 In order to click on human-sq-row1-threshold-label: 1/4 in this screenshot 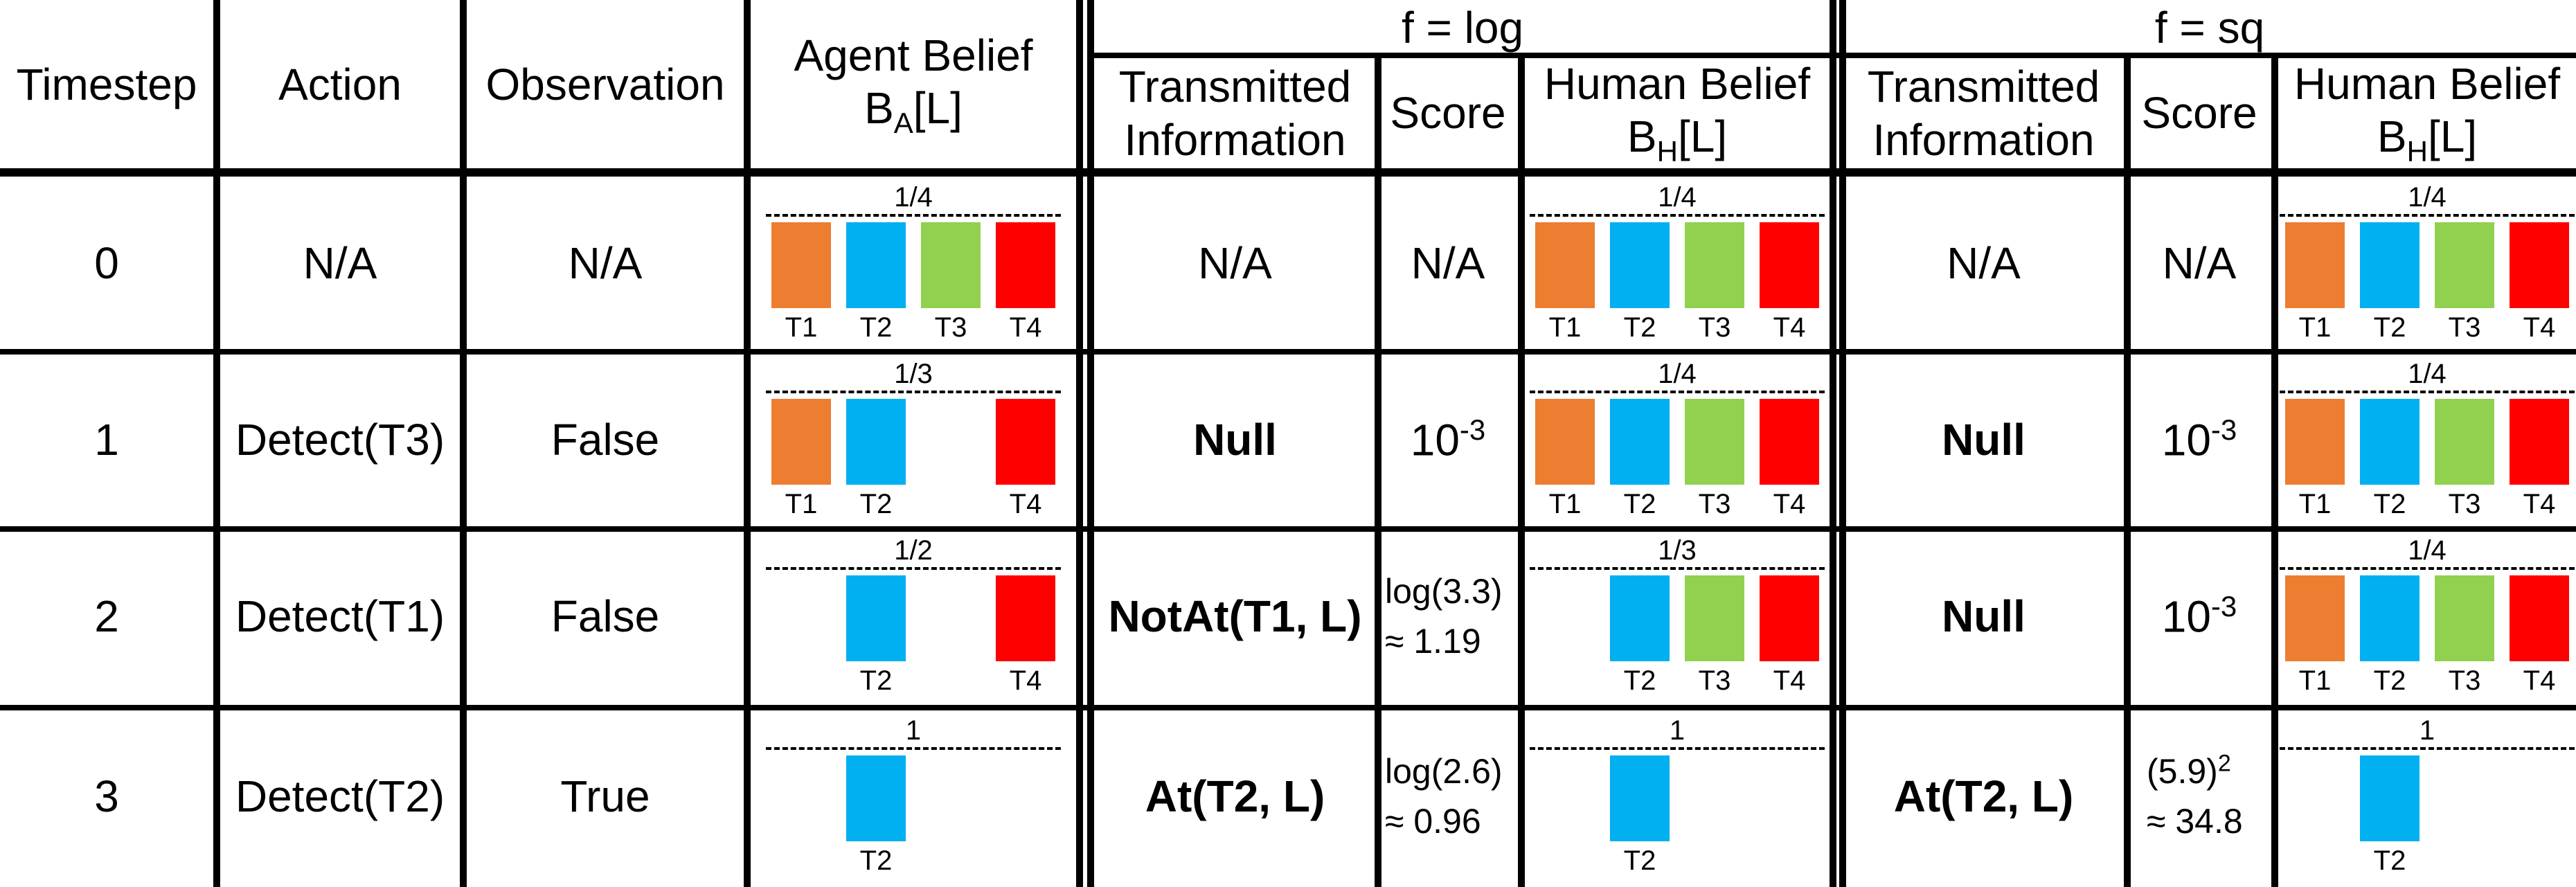, I will do `click(2427, 374)`.